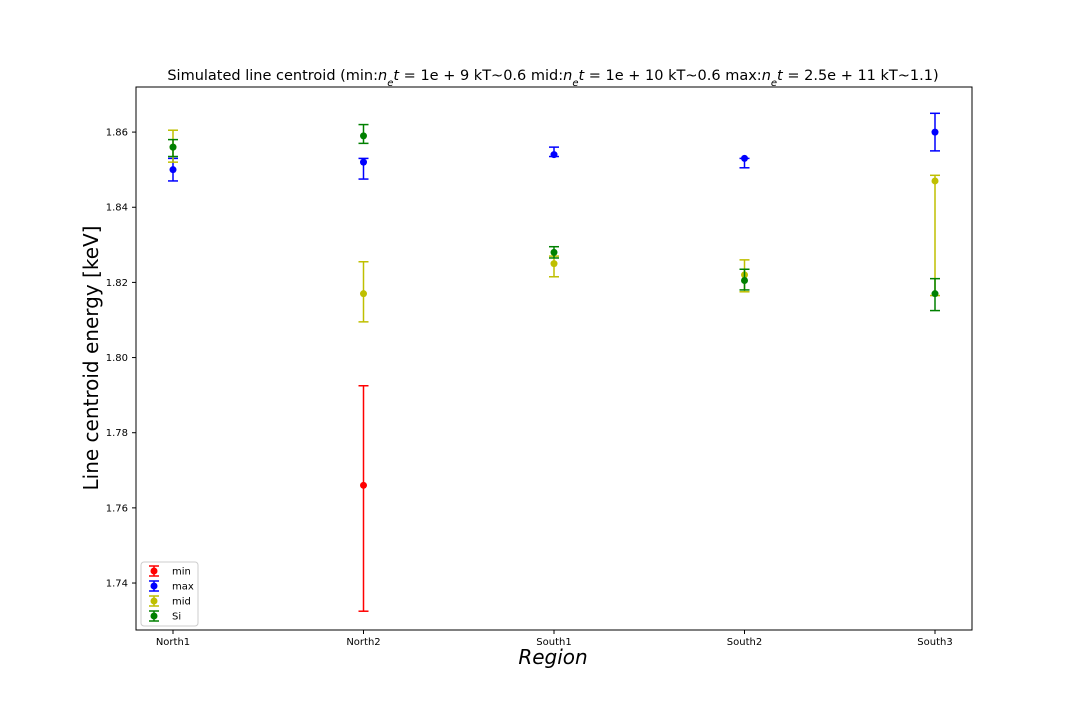 This screenshot has height=720, width=1080. Describe the element at coordinates (91, 358) in the screenshot. I see `y-axis-label: Line centroid energy [keV]` at that location.